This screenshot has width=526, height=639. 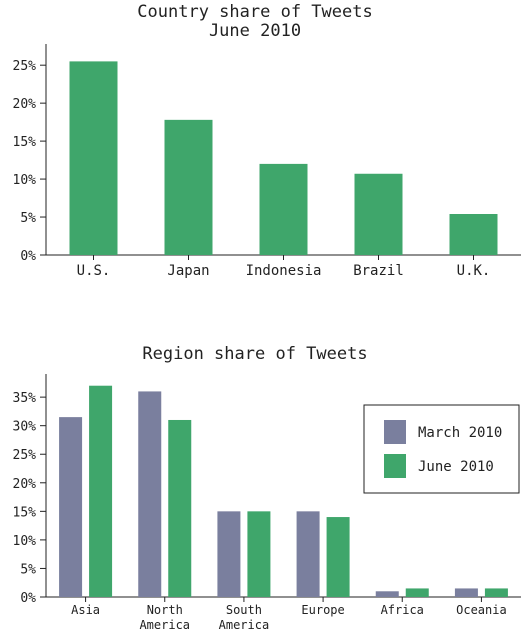 I want to click on x-category-label: South, so click(x=244, y=610).